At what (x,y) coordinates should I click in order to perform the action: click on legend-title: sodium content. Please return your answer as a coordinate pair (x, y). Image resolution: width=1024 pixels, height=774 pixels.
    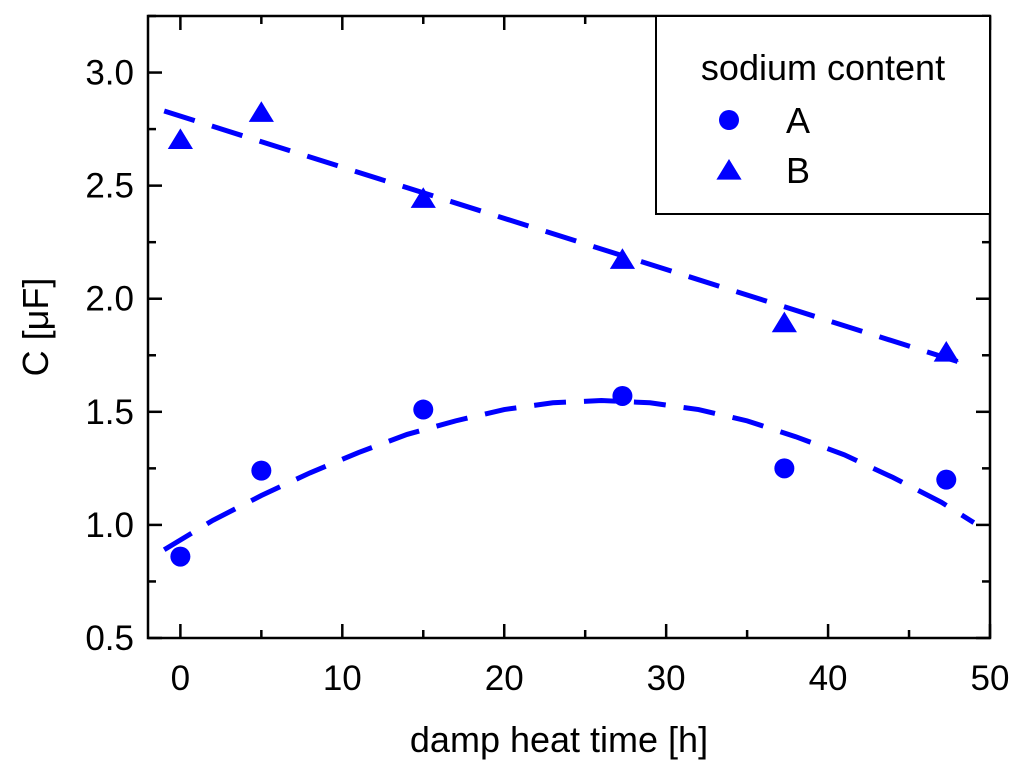
    Looking at the image, I should click on (823, 67).